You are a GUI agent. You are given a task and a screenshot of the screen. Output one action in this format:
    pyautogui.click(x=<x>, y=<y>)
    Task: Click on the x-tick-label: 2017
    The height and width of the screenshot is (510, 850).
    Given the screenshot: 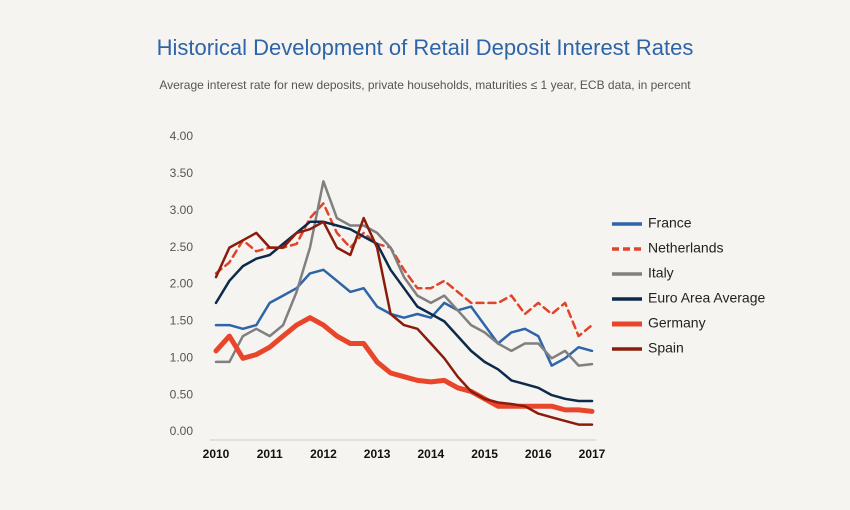 What is the action you would take?
    pyautogui.click(x=592, y=454)
    